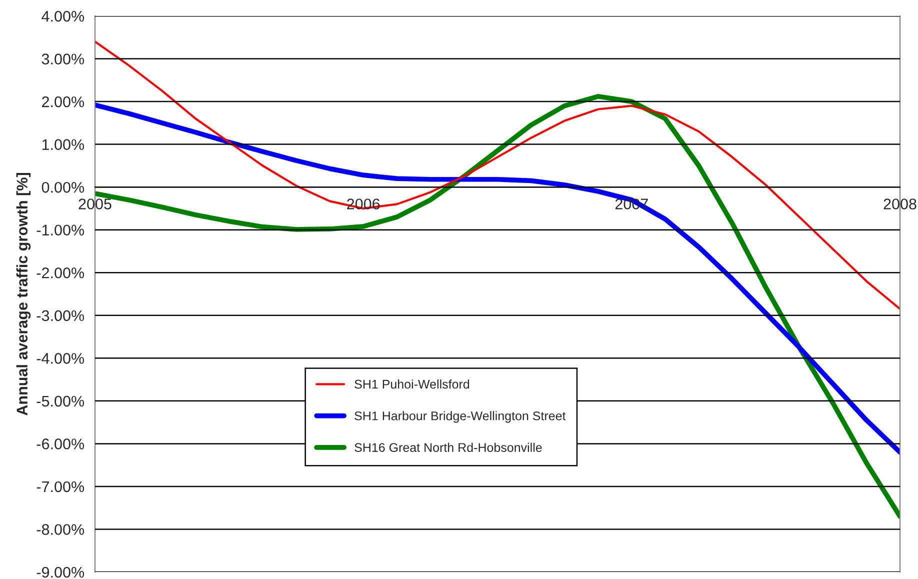  What do you see at coordinates (448, 447) in the screenshot?
I see `legend-label: SH16 Great North Rd-Hobsonville` at bounding box center [448, 447].